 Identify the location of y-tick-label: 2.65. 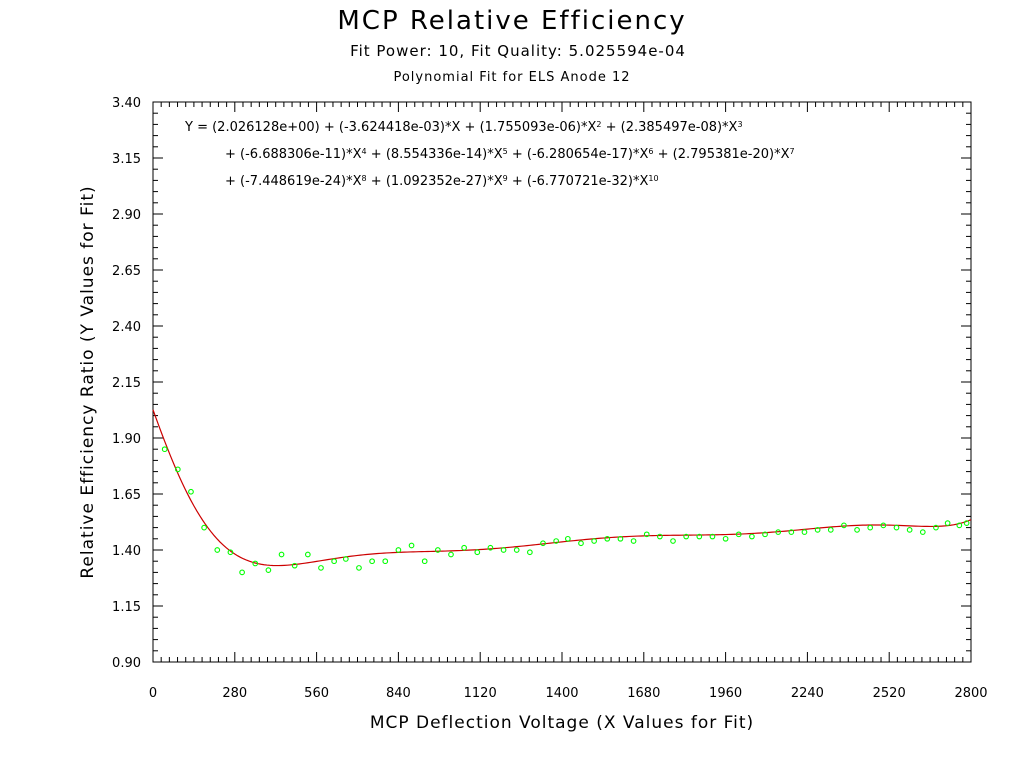
(126, 271).